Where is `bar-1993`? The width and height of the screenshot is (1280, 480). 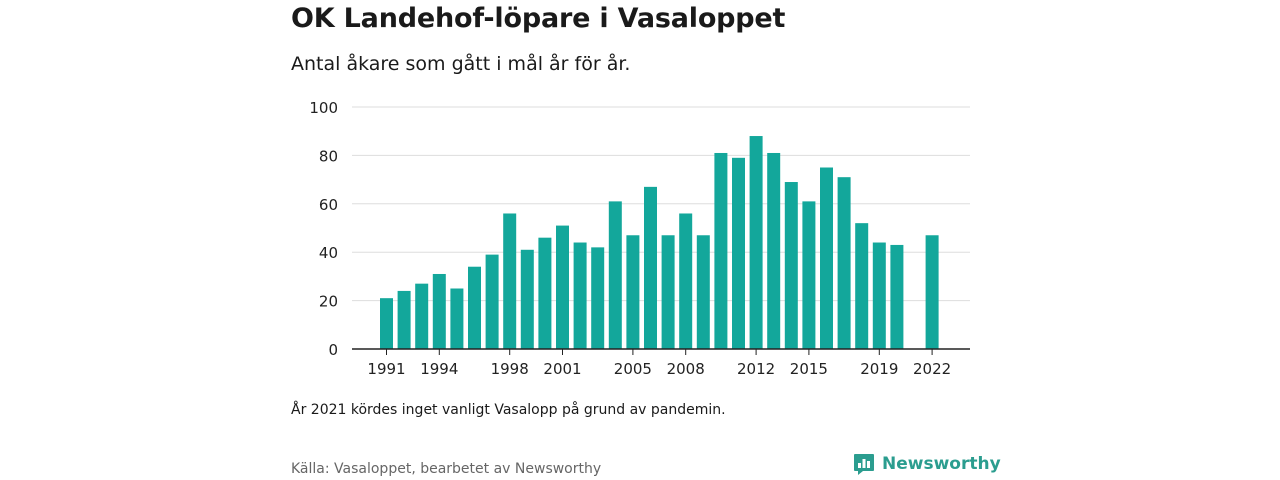 bar-1993 is located at coordinates (422, 316).